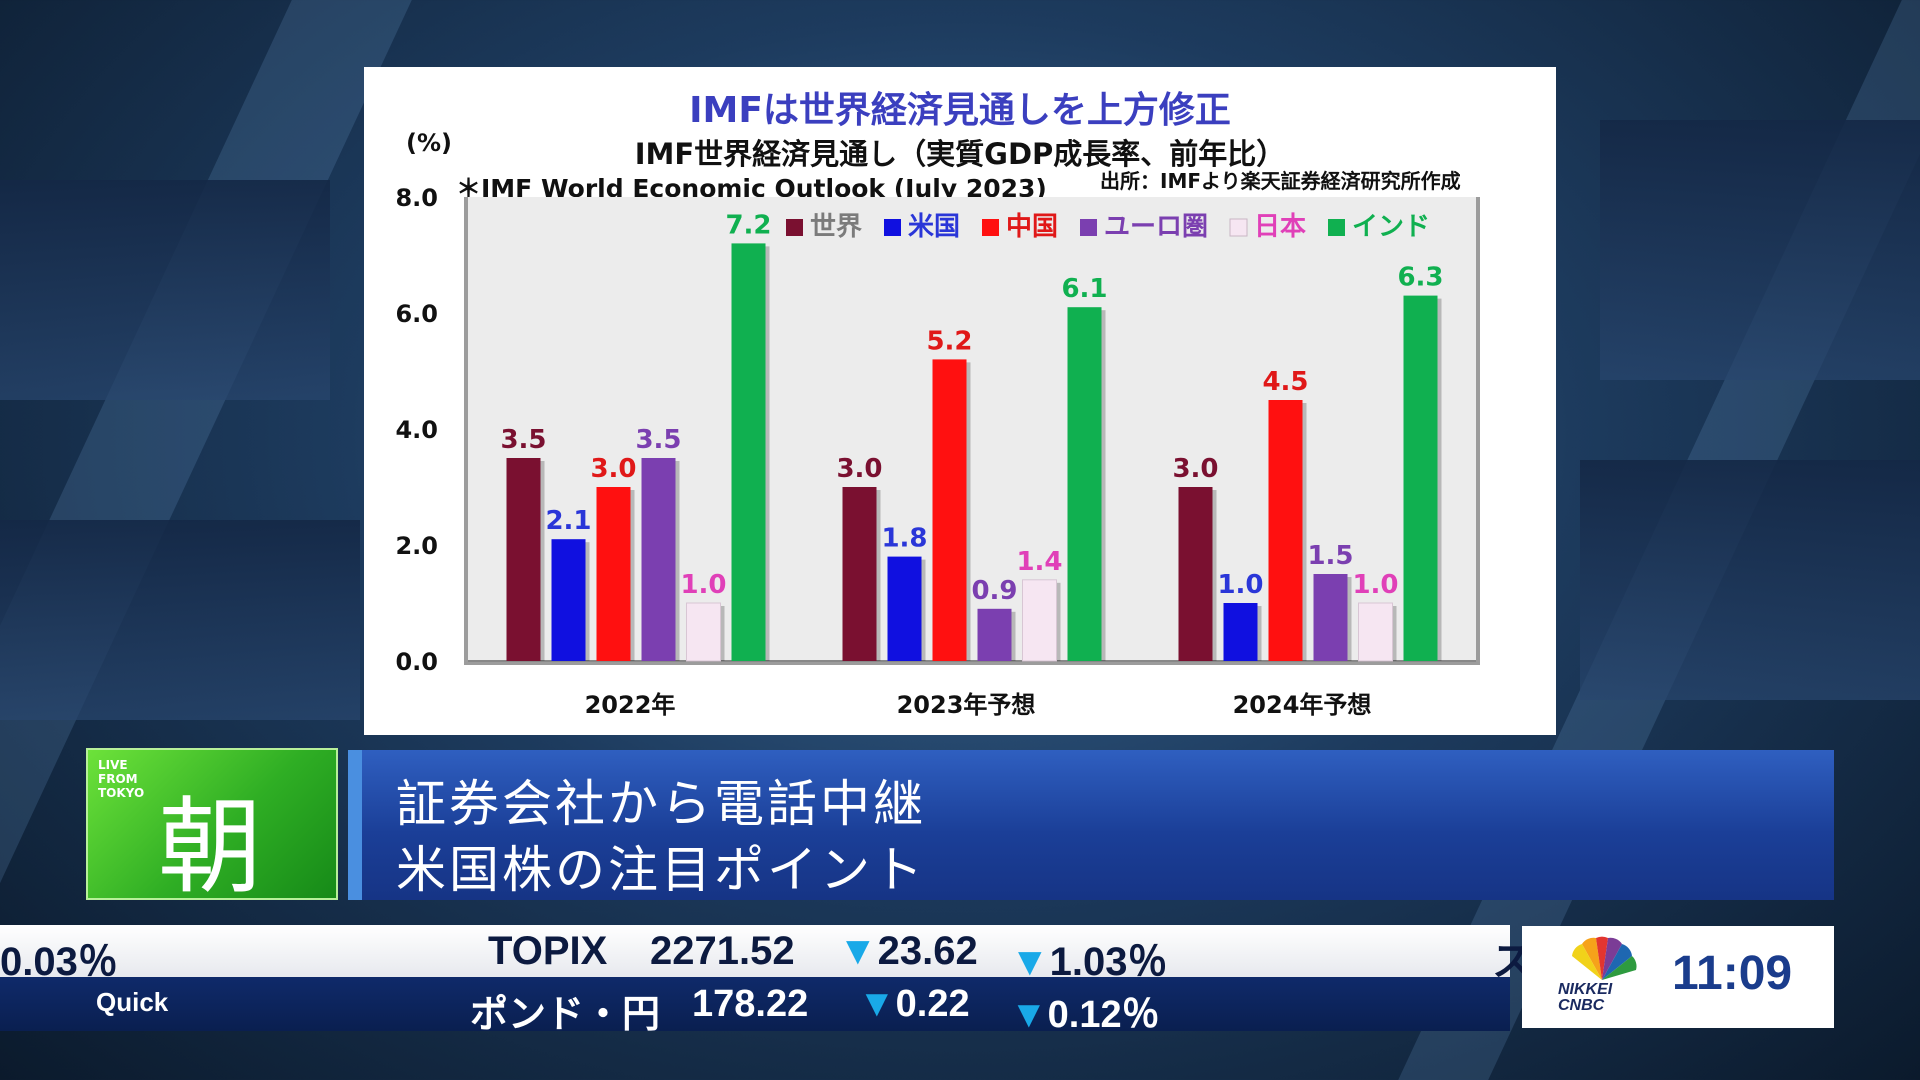 The width and height of the screenshot is (1920, 1080). What do you see at coordinates (548, 951) in the screenshot?
I see `ticker-index-name: TOPIX` at bounding box center [548, 951].